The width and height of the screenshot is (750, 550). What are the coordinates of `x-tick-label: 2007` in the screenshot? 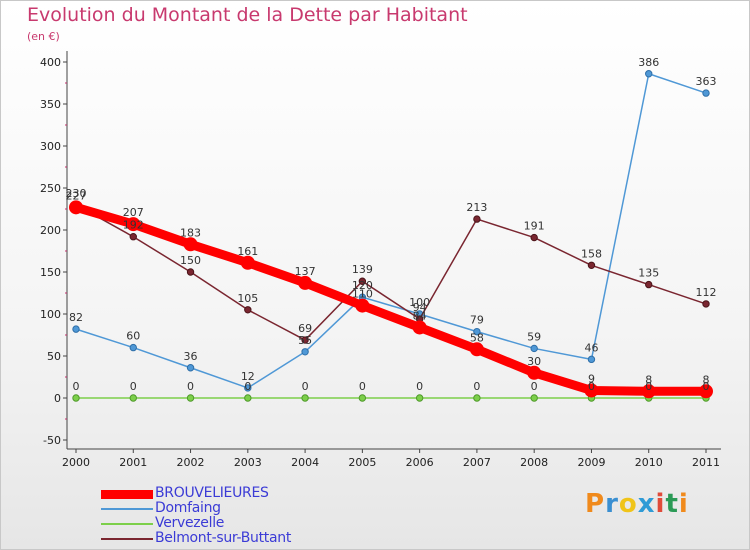 It's located at (477, 462).